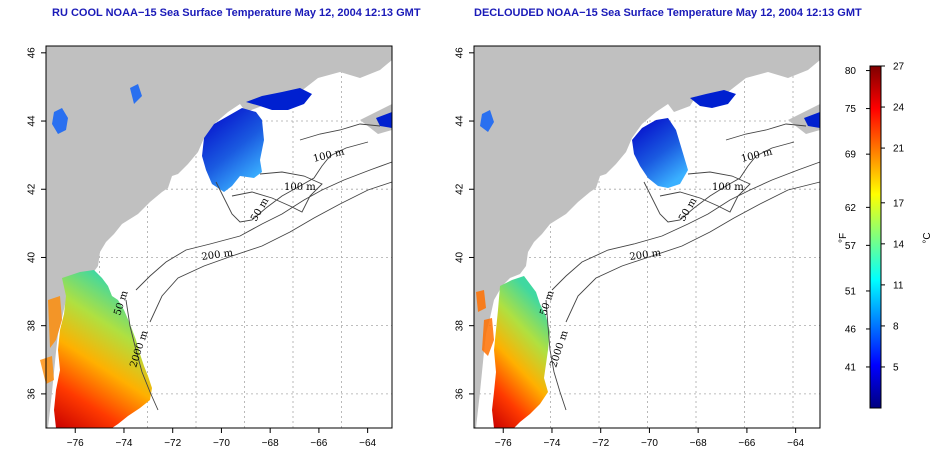  What do you see at coordinates (97, 109) in the screenshot?
I see `left-sst-cold-west` at bounding box center [97, 109].